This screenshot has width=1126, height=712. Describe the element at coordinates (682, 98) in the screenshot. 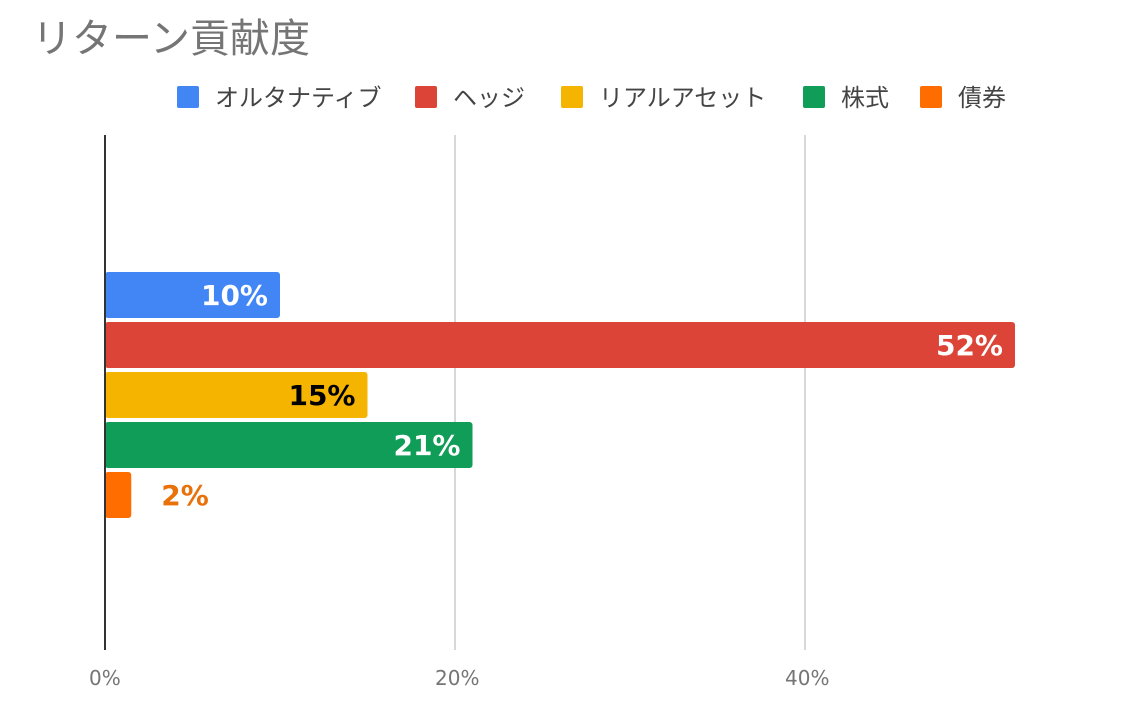

I see `legend-label: リアルアセット` at that location.